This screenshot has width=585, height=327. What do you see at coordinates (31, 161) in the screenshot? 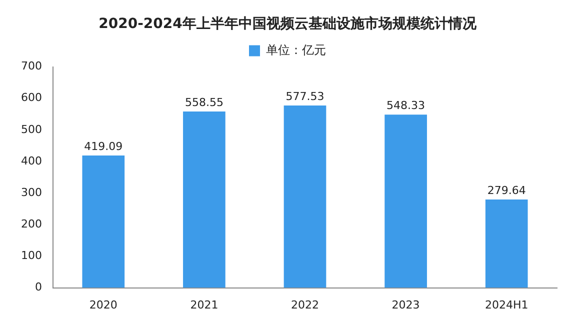
I see `y-tick-label: 400` at bounding box center [31, 161].